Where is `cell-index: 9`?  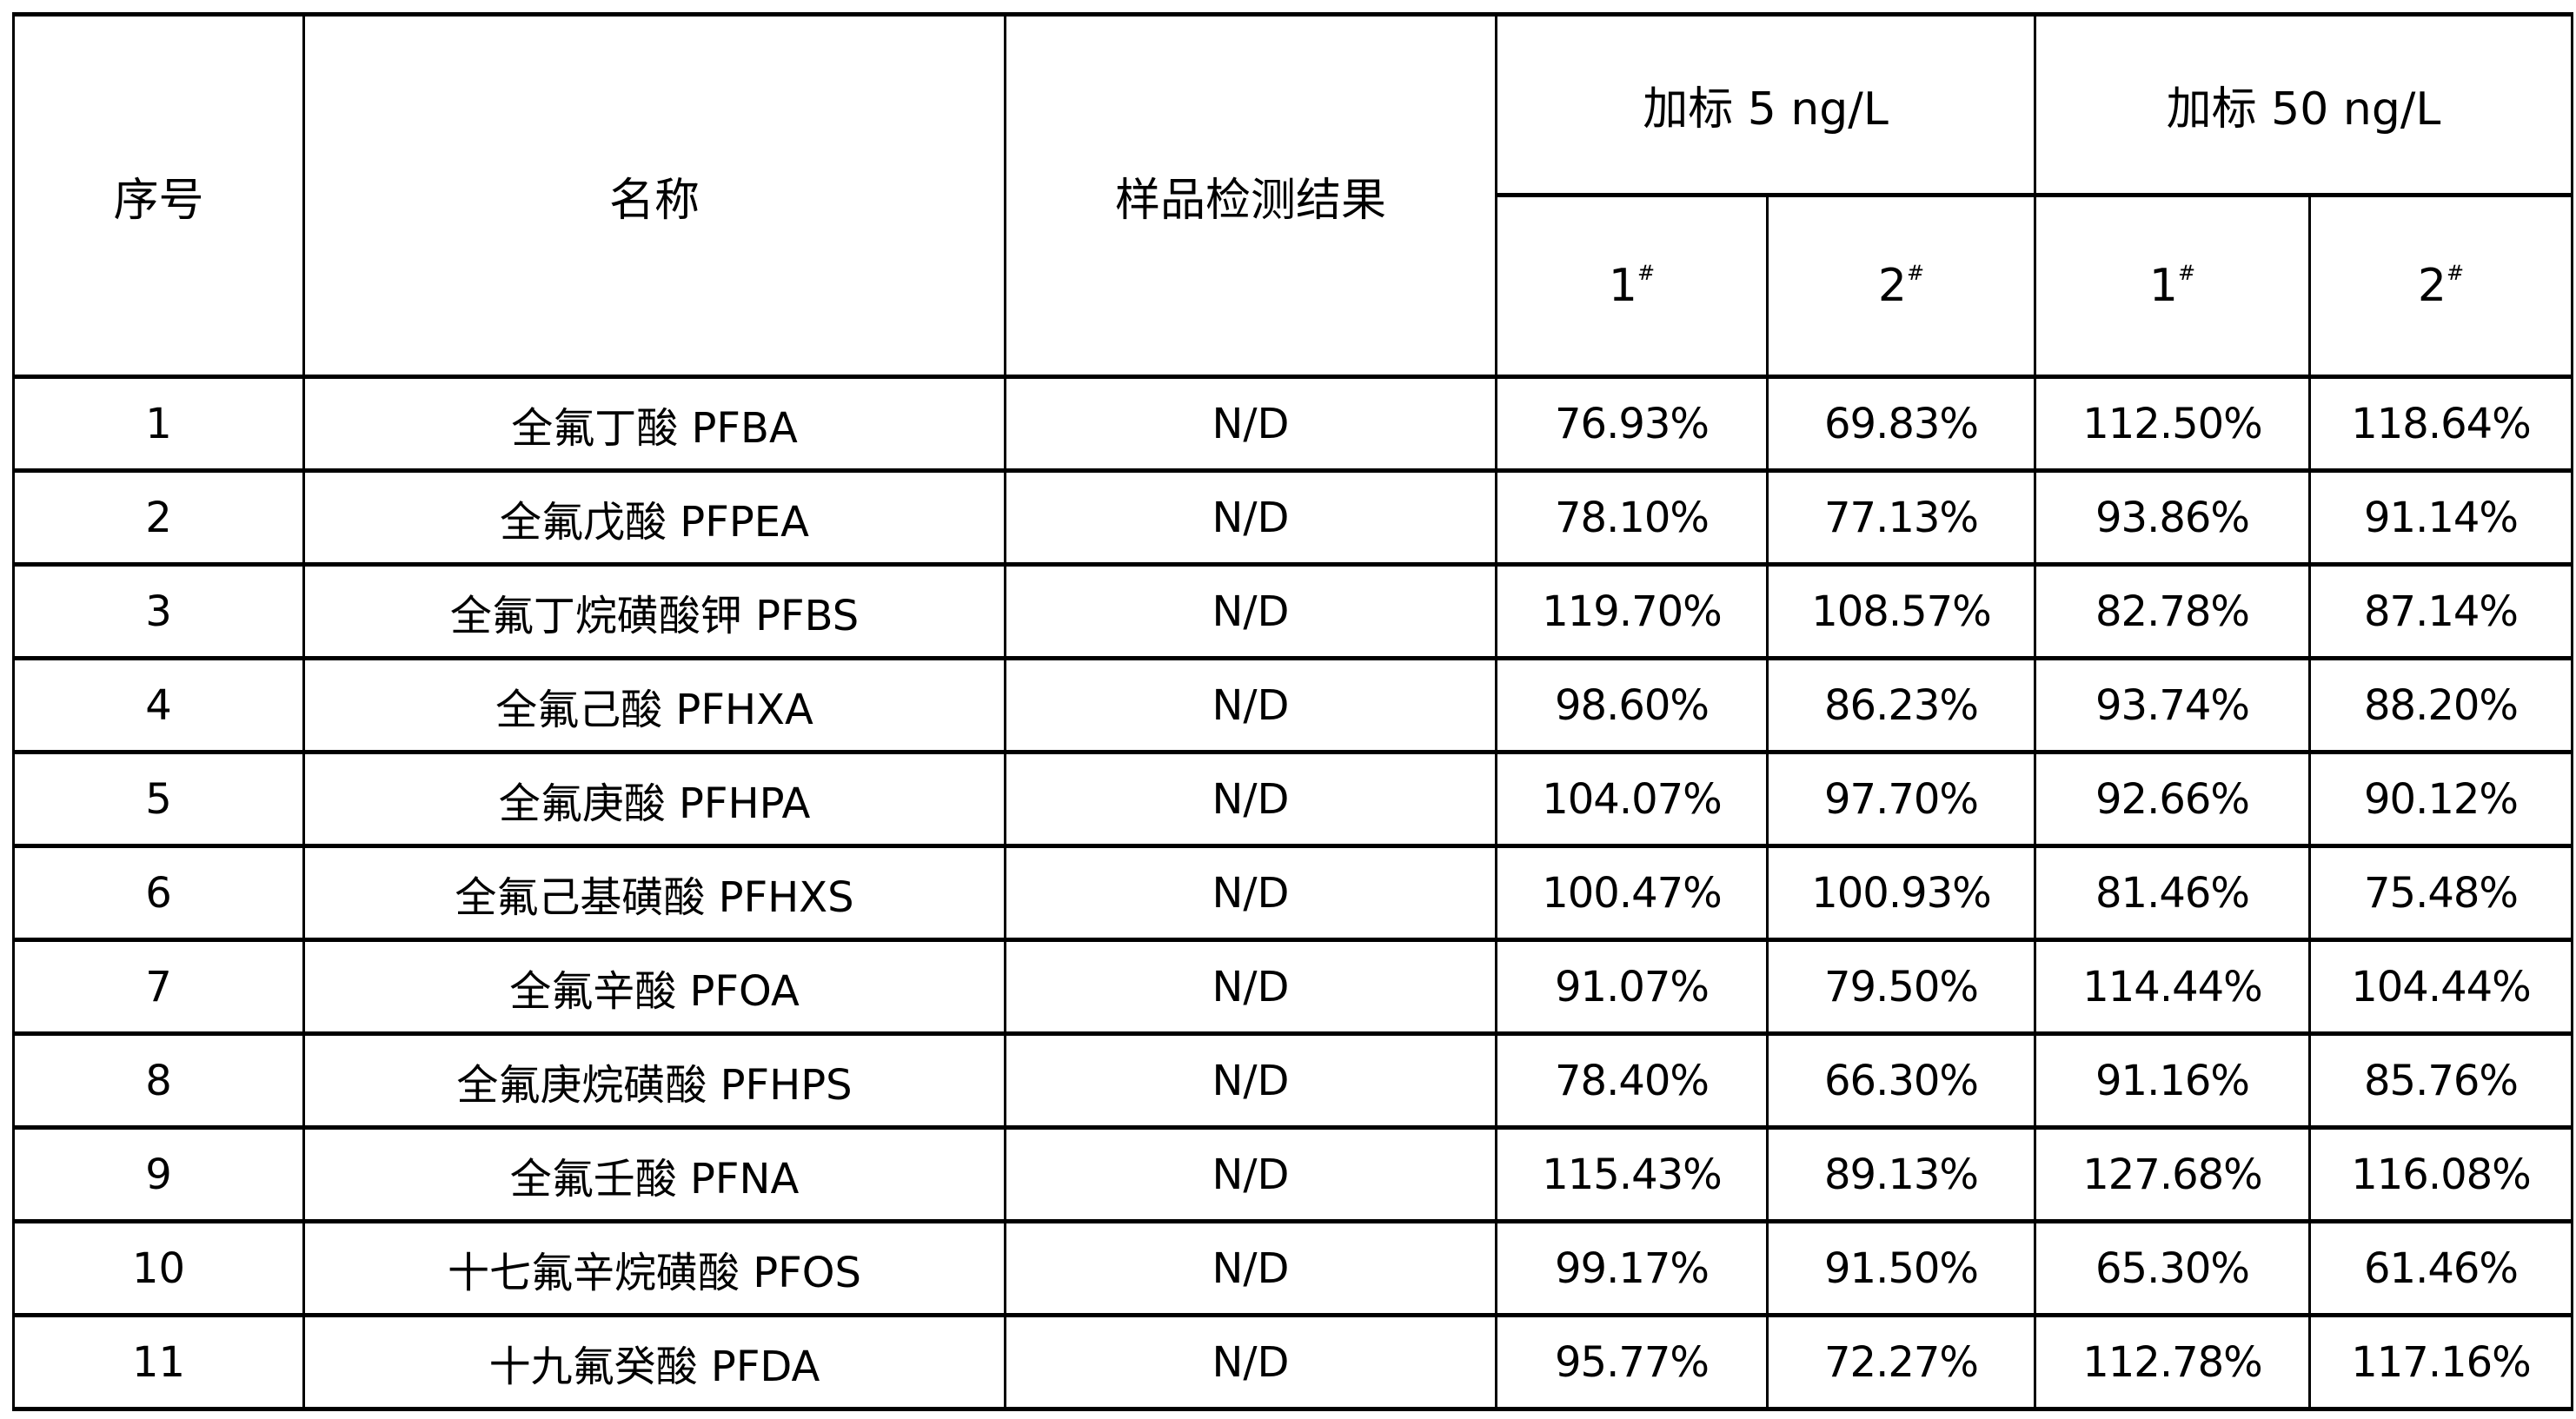 cell-index: 9 is located at coordinates (158, 1174).